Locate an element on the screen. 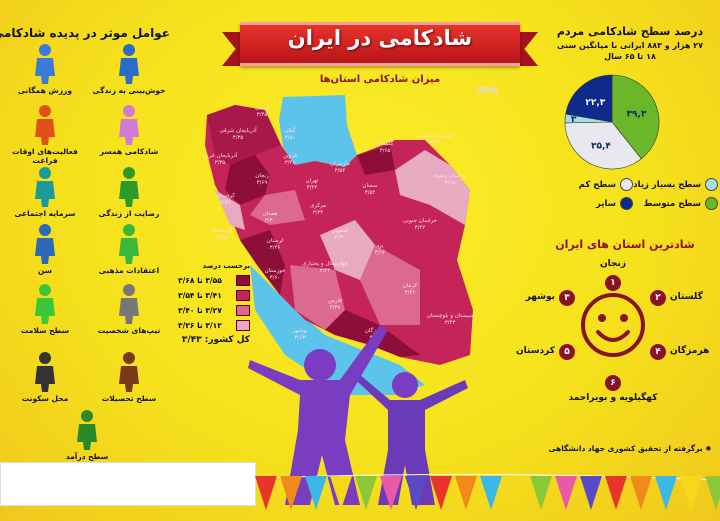  pie-slice-label: ۳ is located at coordinates (574, 120).